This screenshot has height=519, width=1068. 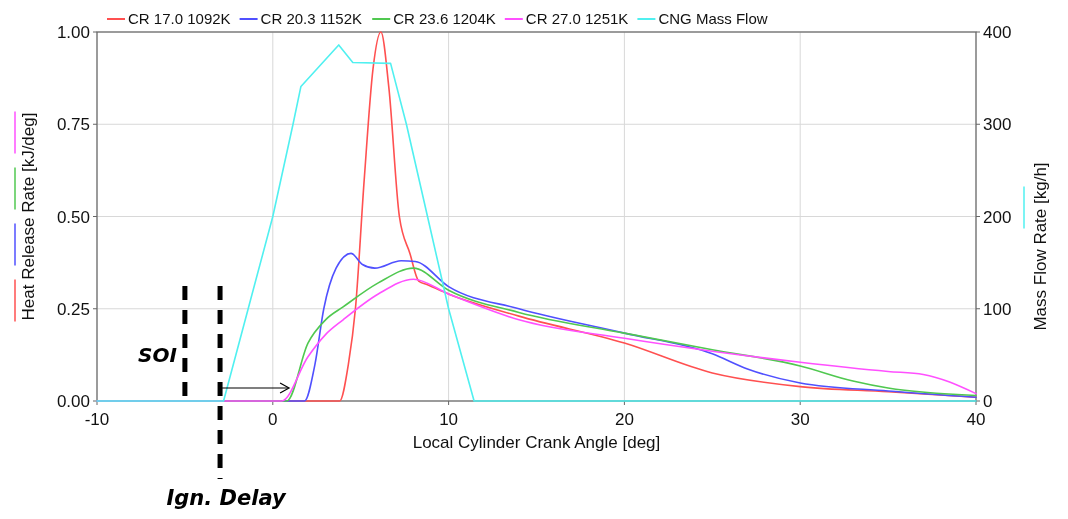 What do you see at coordinates (73, 309) in the screenshot?
I see `y-tick-label: 0.25` at bounding box center [73, 309].